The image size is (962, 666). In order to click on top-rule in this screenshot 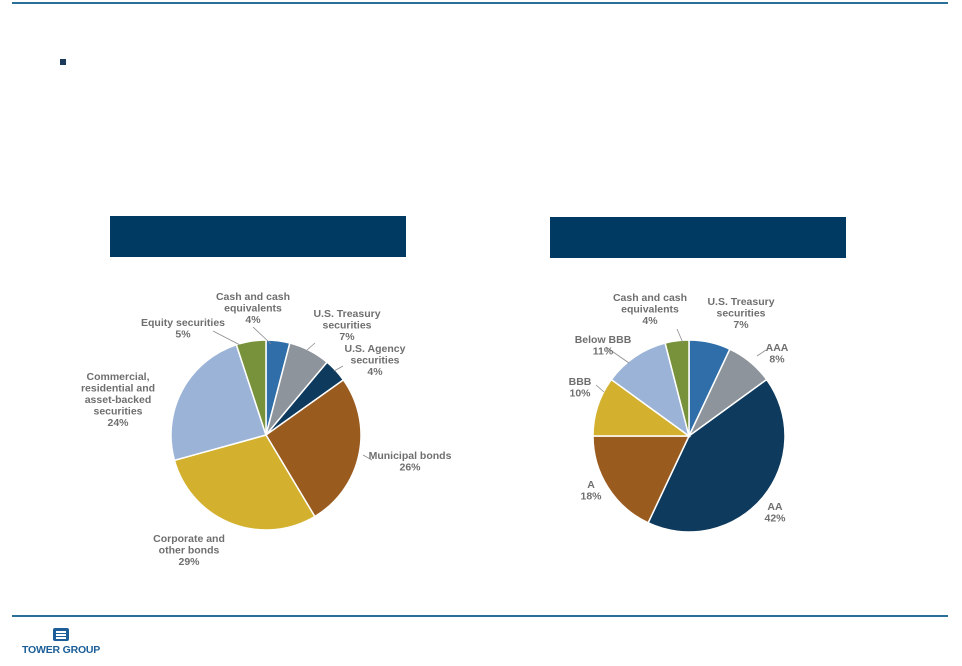, I will do `click(480, 3)`.